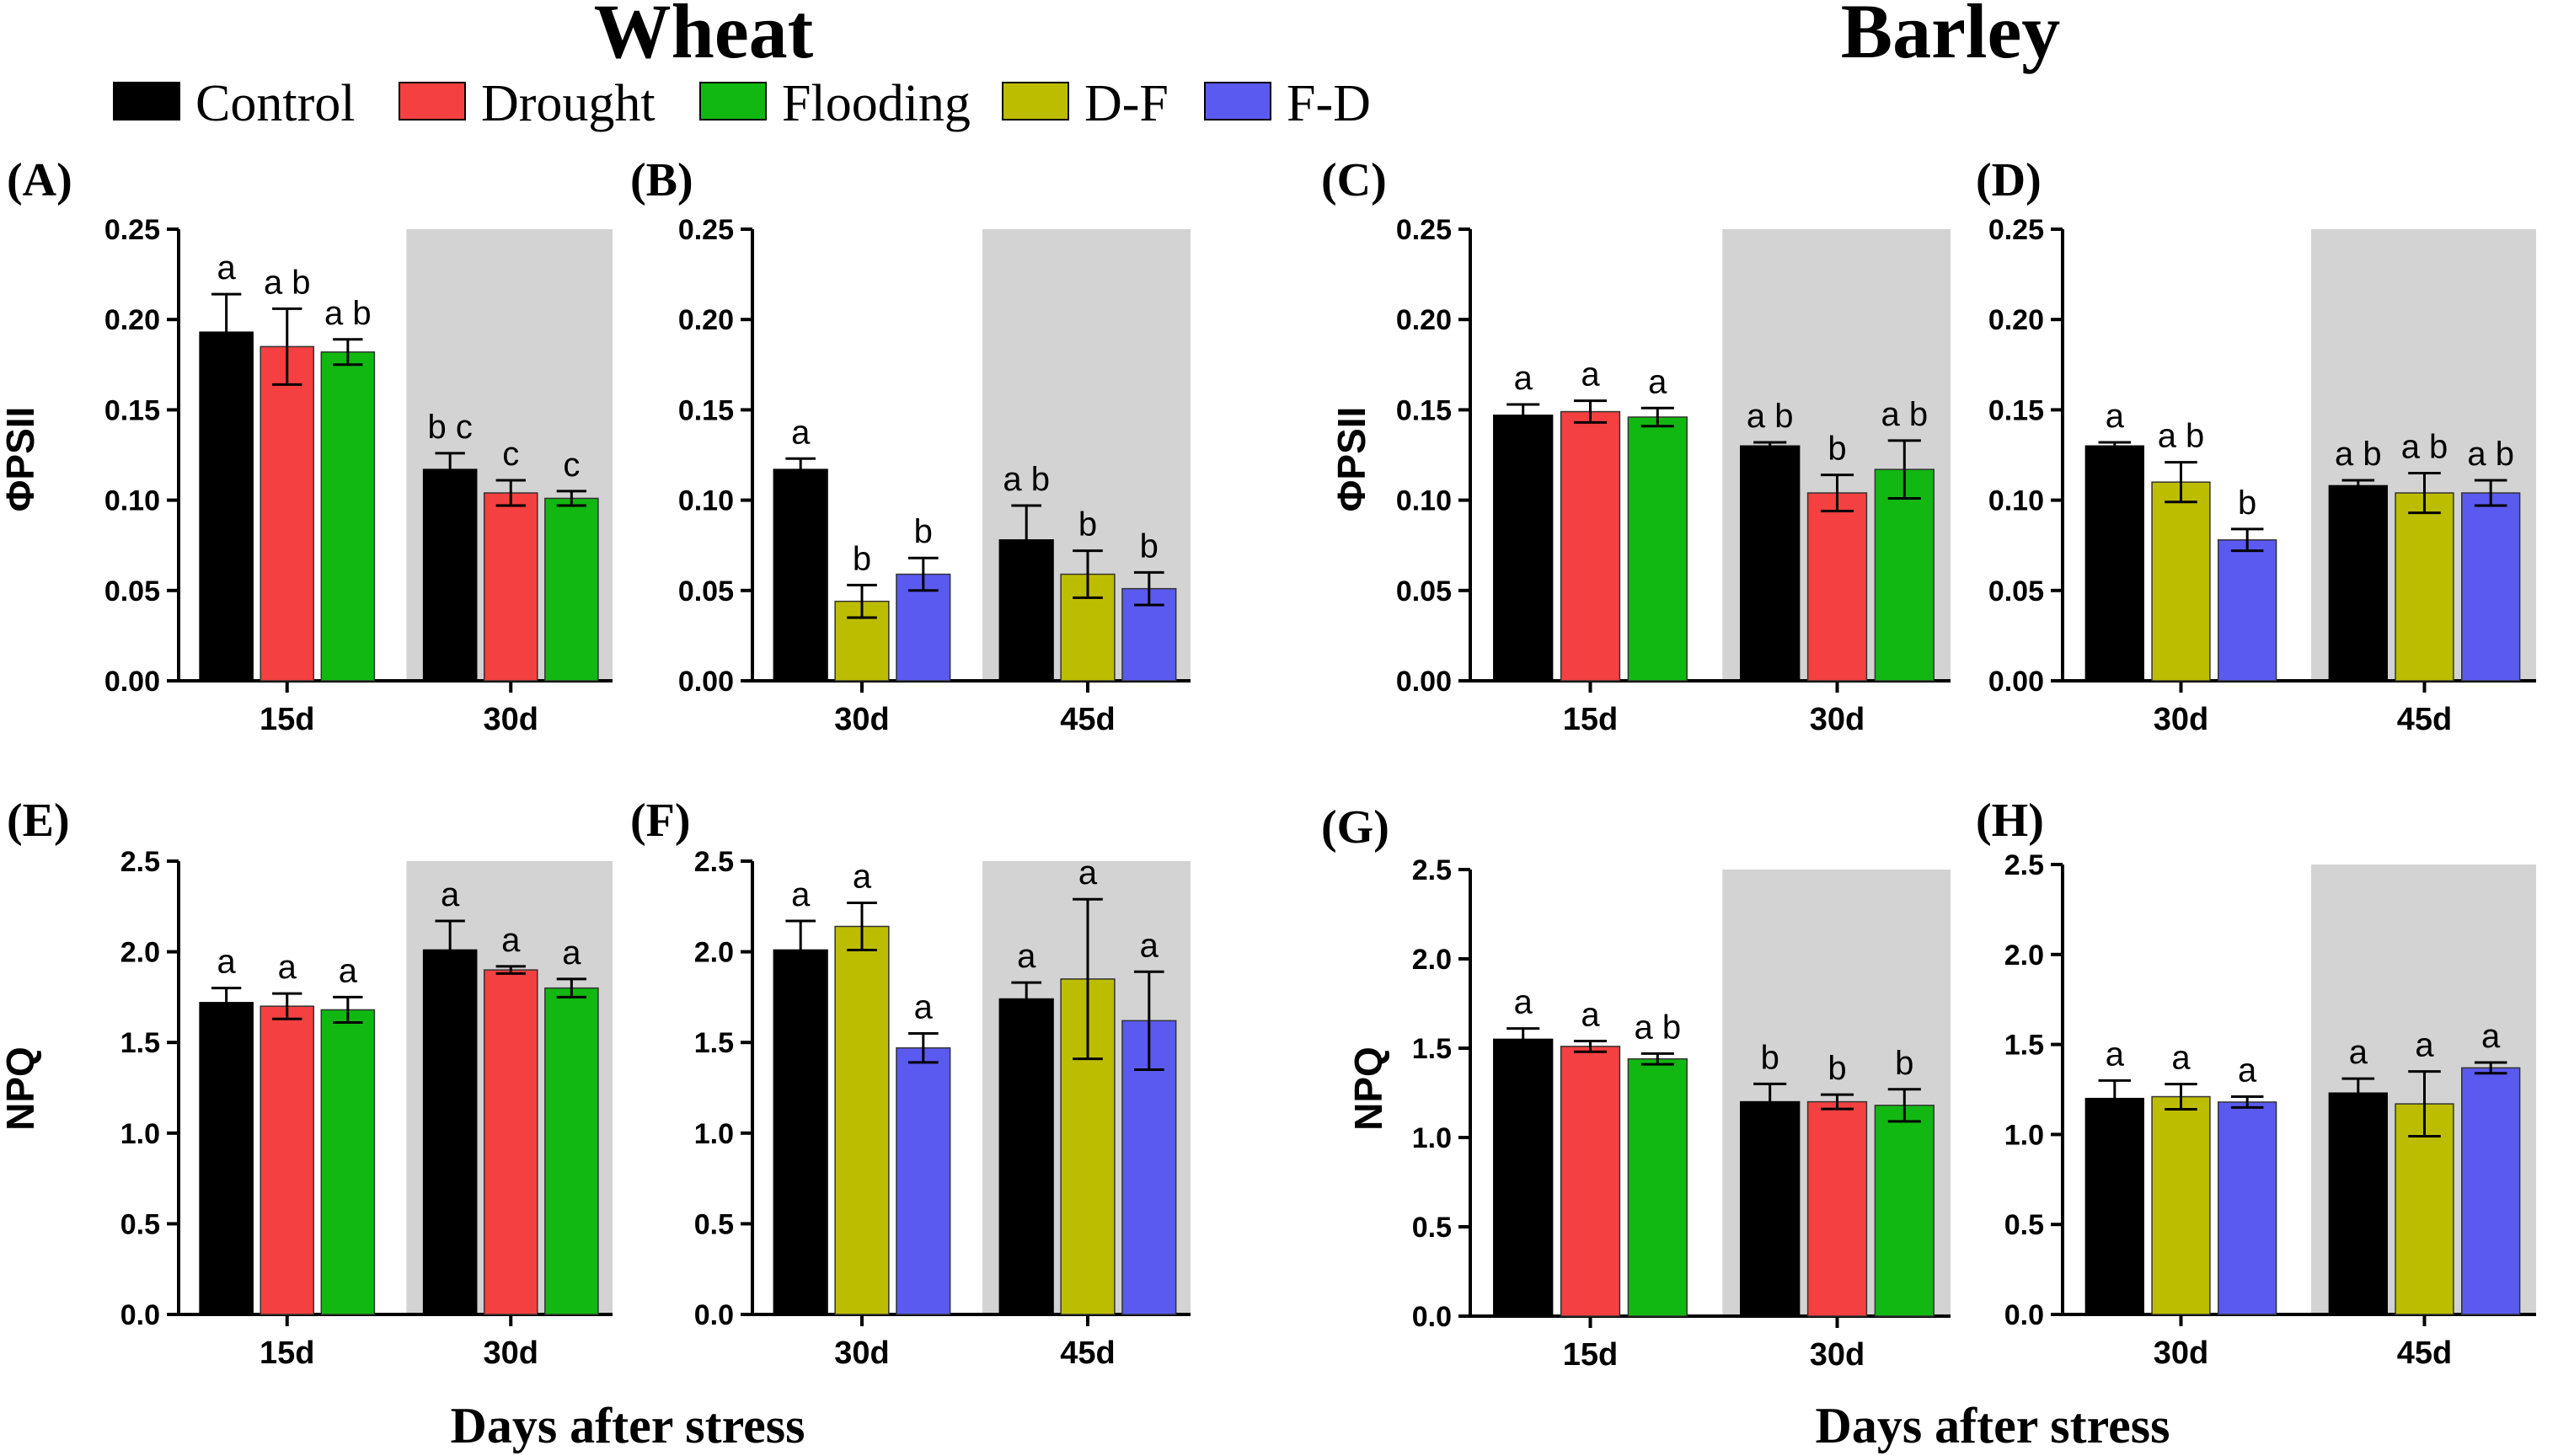 This screenshot has height=1456, width=2558. I want to click on legend-swatch-flooding, so click(733, 101).